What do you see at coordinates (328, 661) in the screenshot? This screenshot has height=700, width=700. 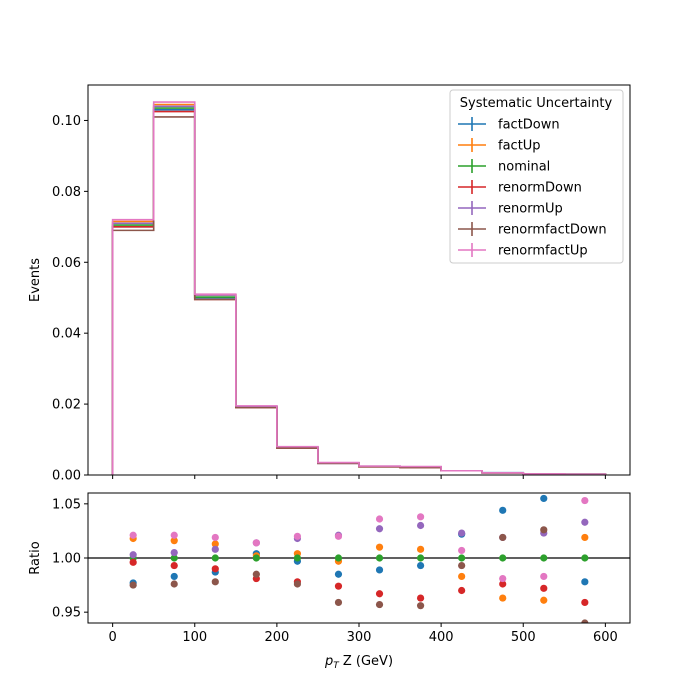 I see `x-axis-label-p: p` at bounding box center [328, 661].